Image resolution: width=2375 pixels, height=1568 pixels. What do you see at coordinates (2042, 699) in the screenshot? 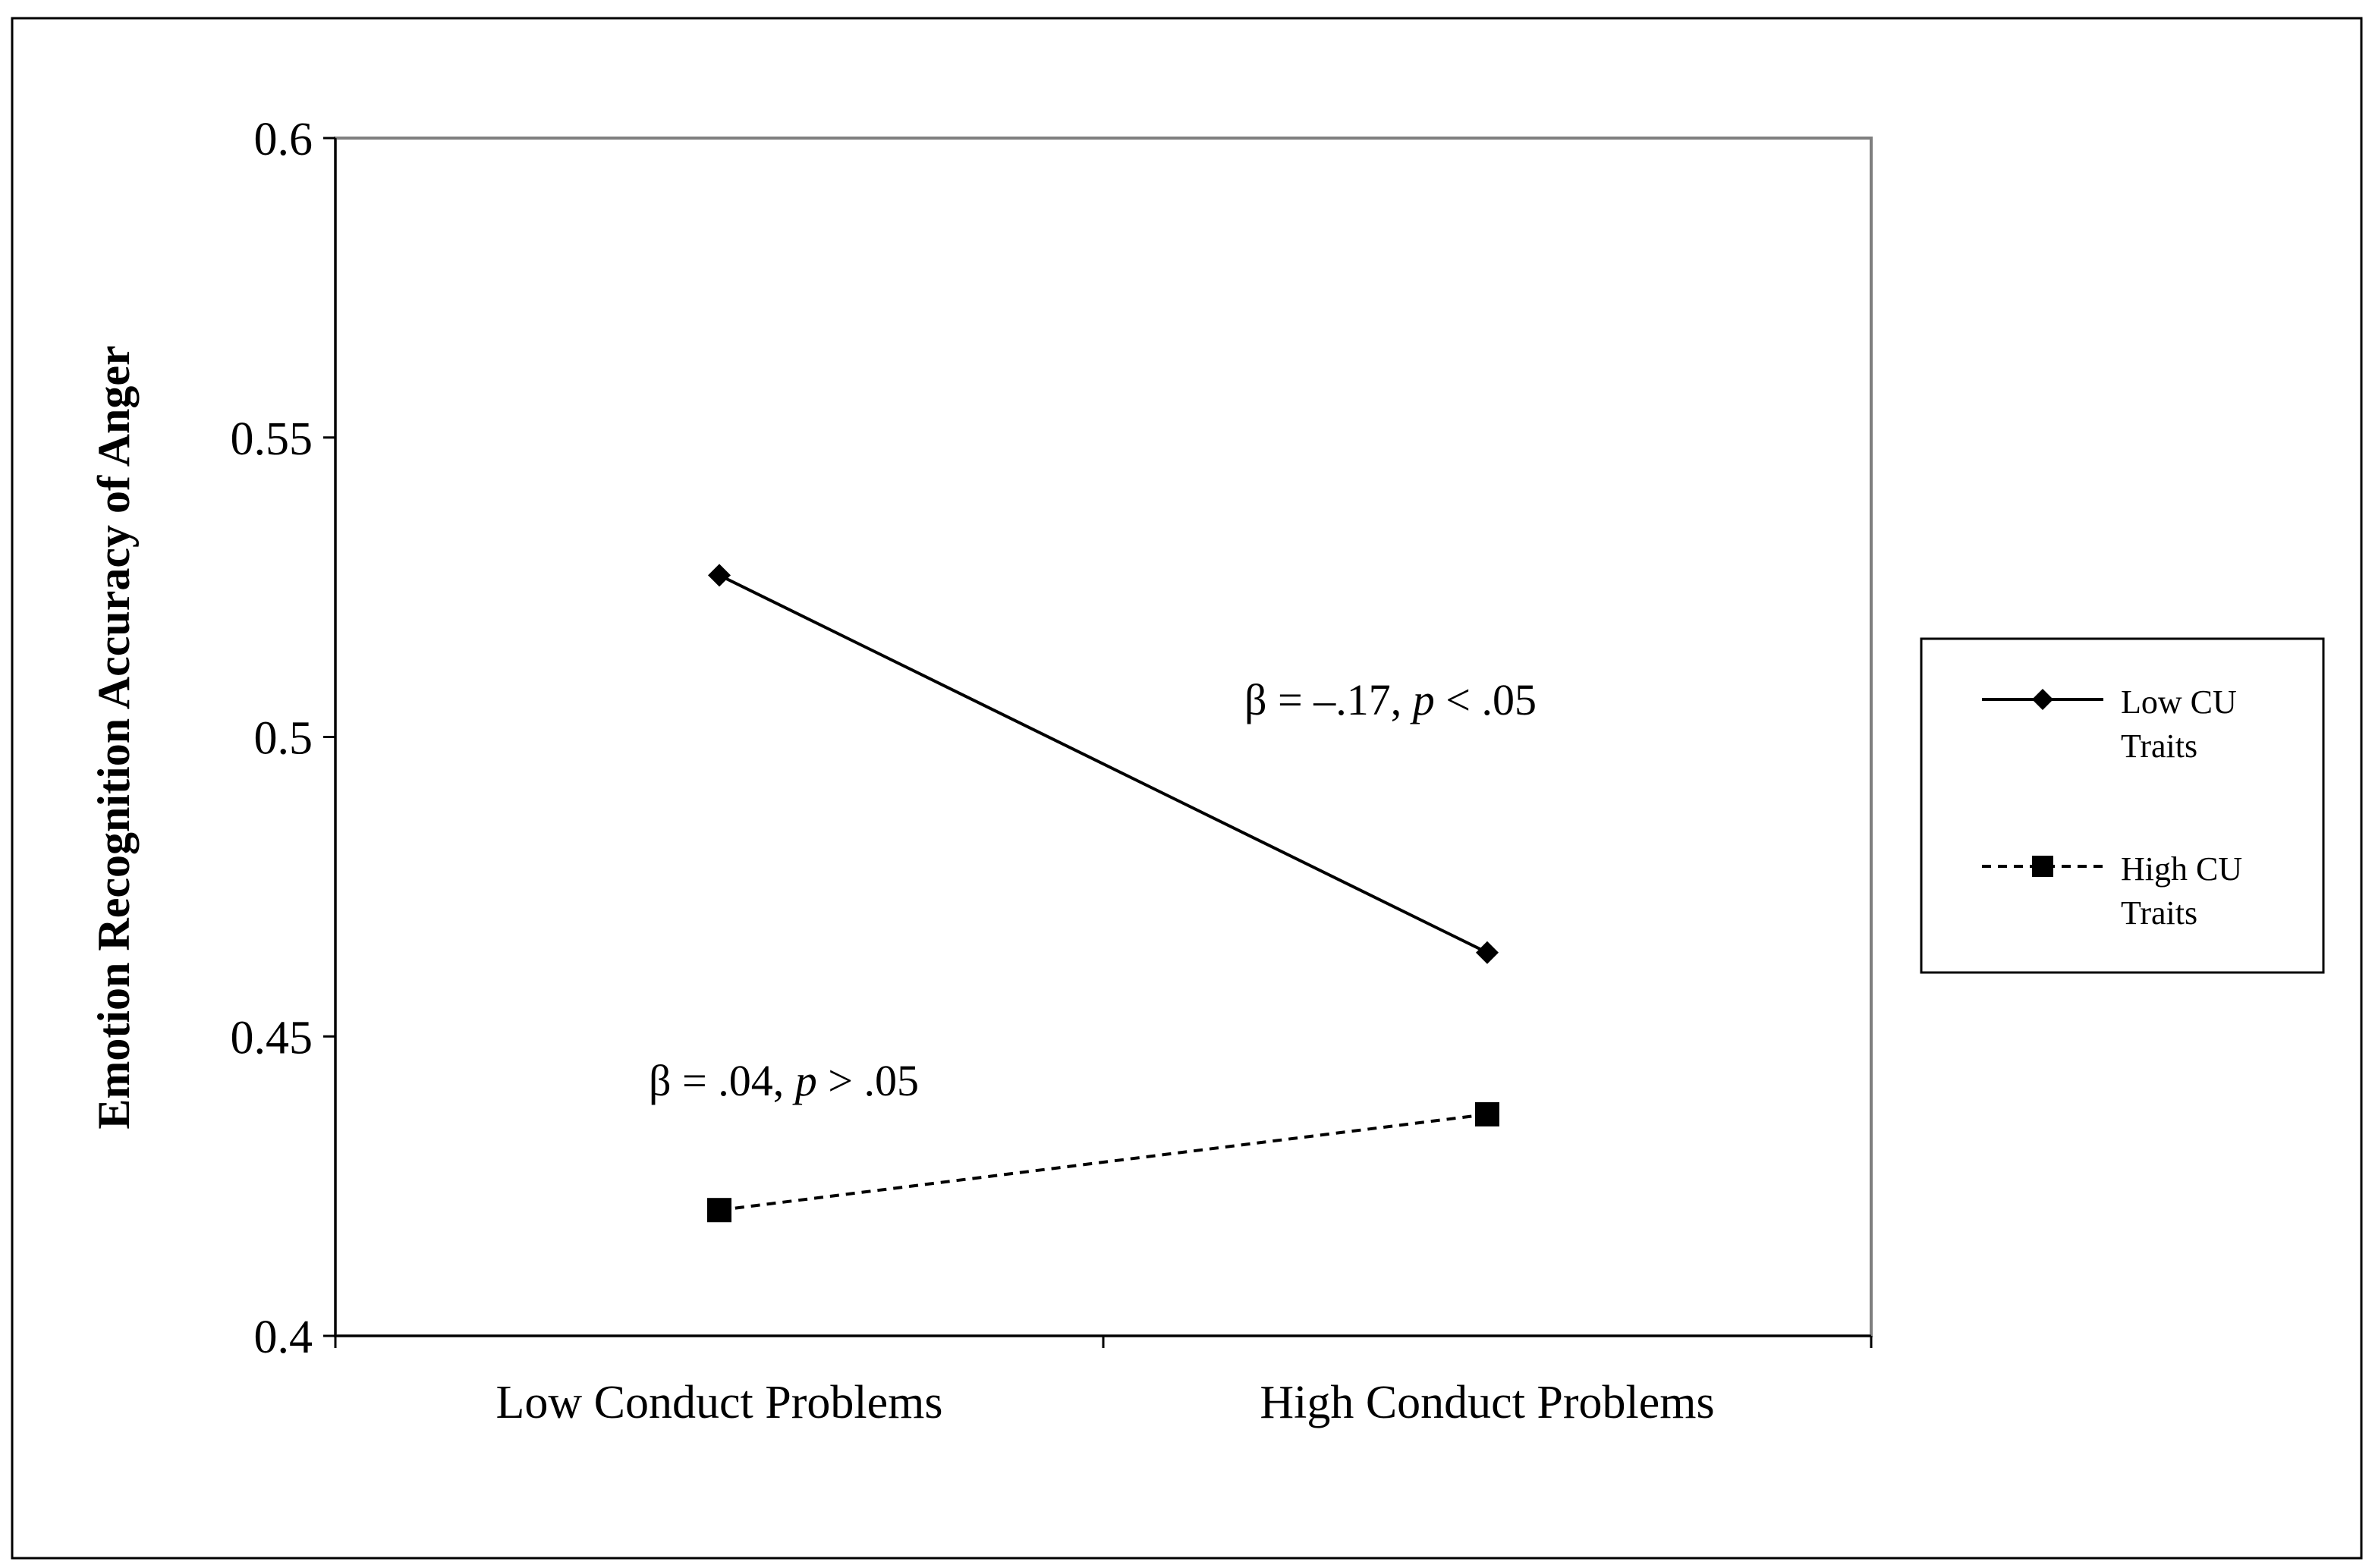
I see `diamond-marker-icon` at bounding box center [2042, 699].